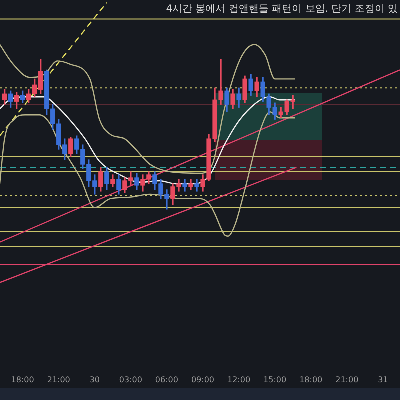  What do you see at coordinates (130, 379) in the screenshot?
I see `x-tick-label: 03:00` at bounding box center [130, 379].